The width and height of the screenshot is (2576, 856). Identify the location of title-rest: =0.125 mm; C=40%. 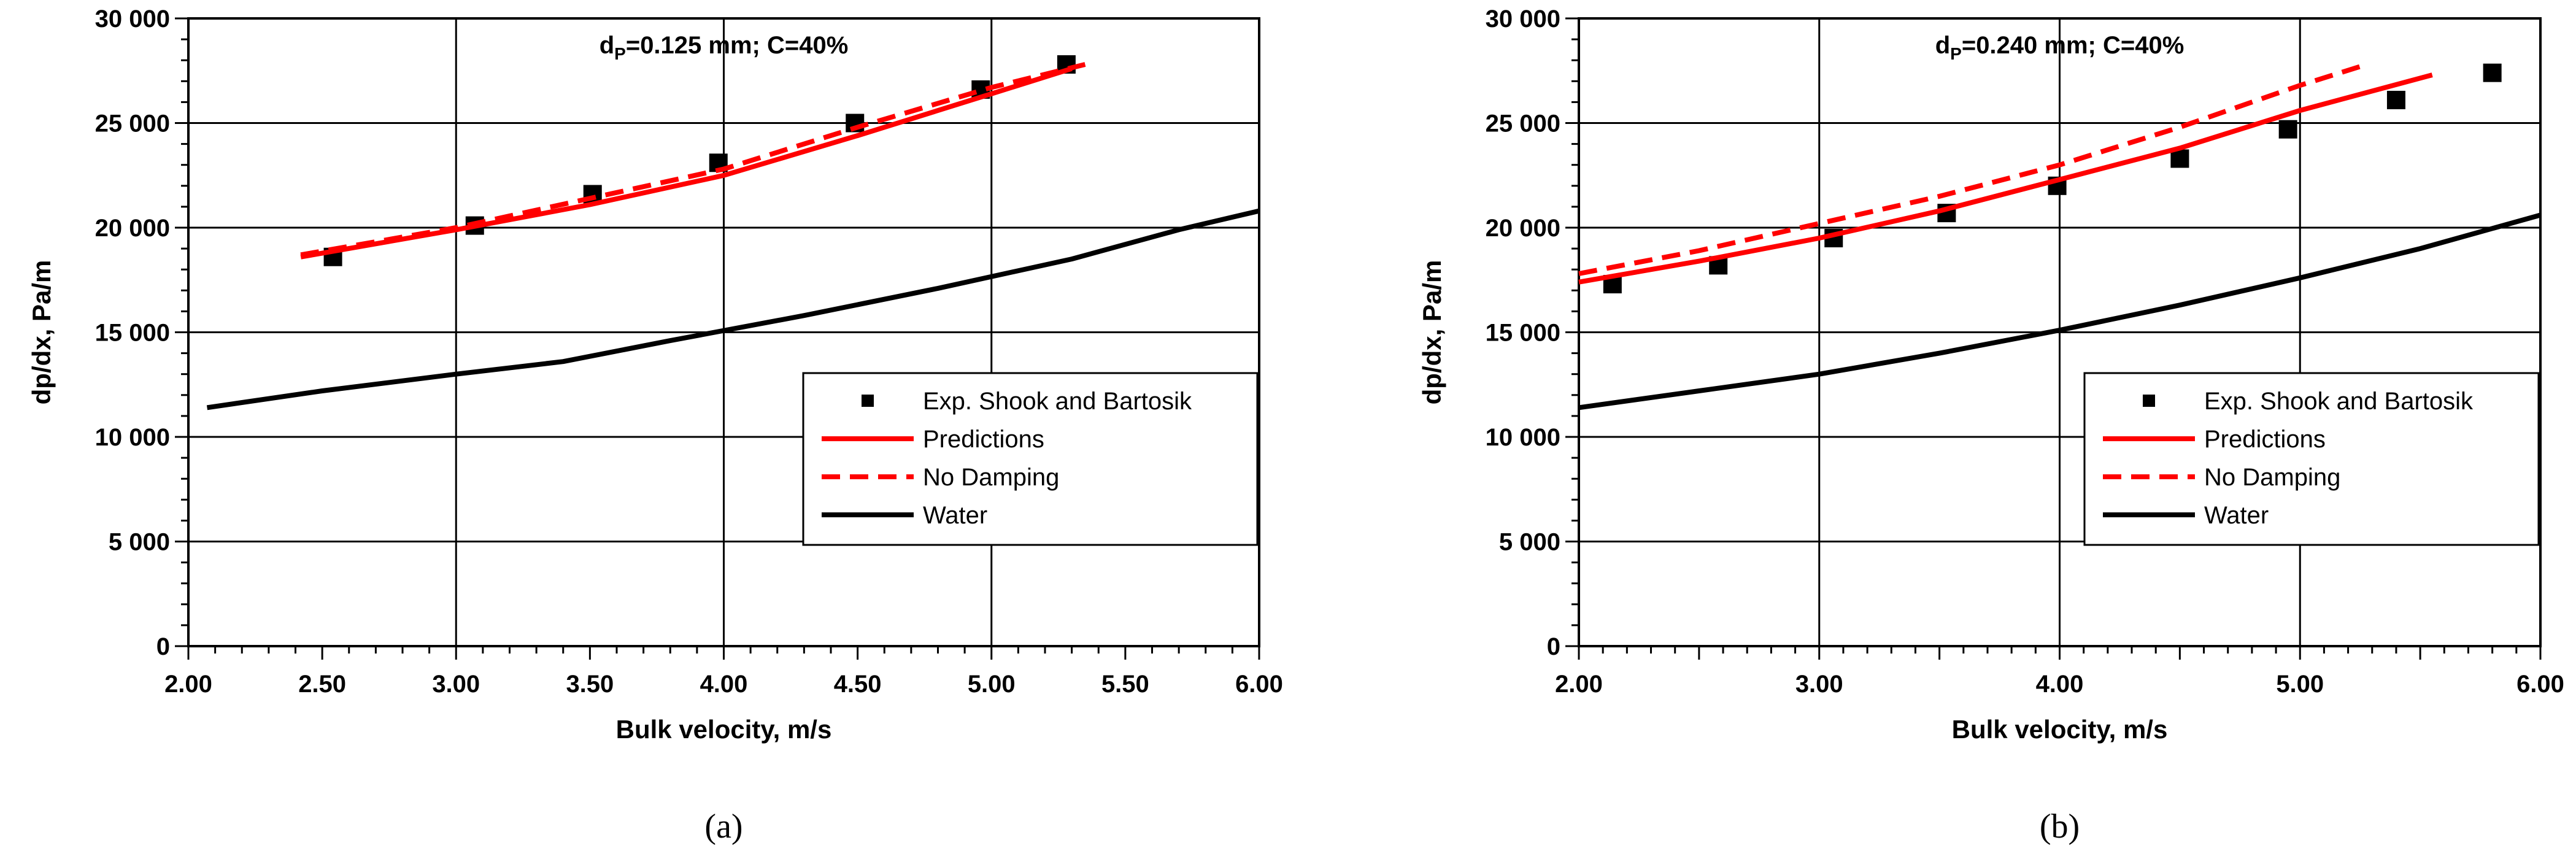
(737, 45).